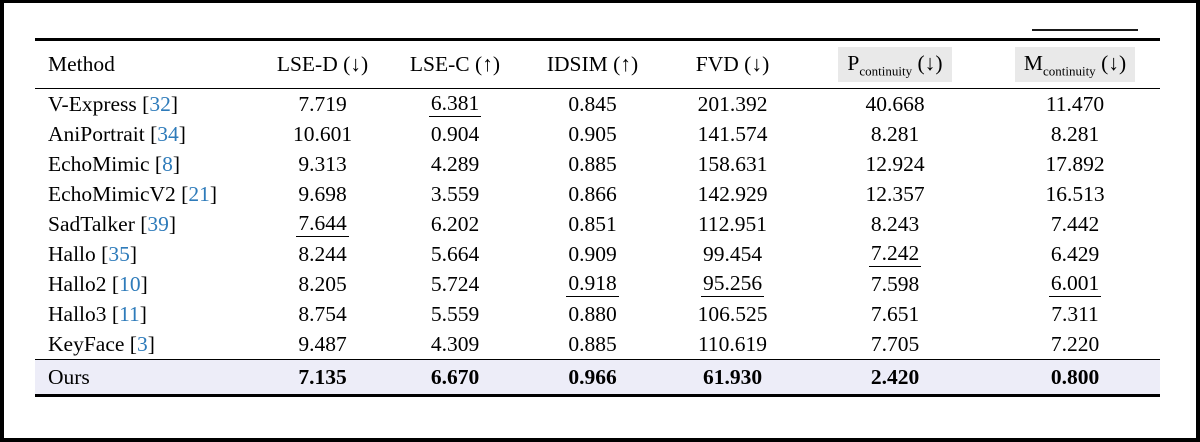 This screenshot has width=1200, height=442. Describe the element at coordinates (1075, 313) in the screenshot. I see `value-cell: 7.311` at that location.